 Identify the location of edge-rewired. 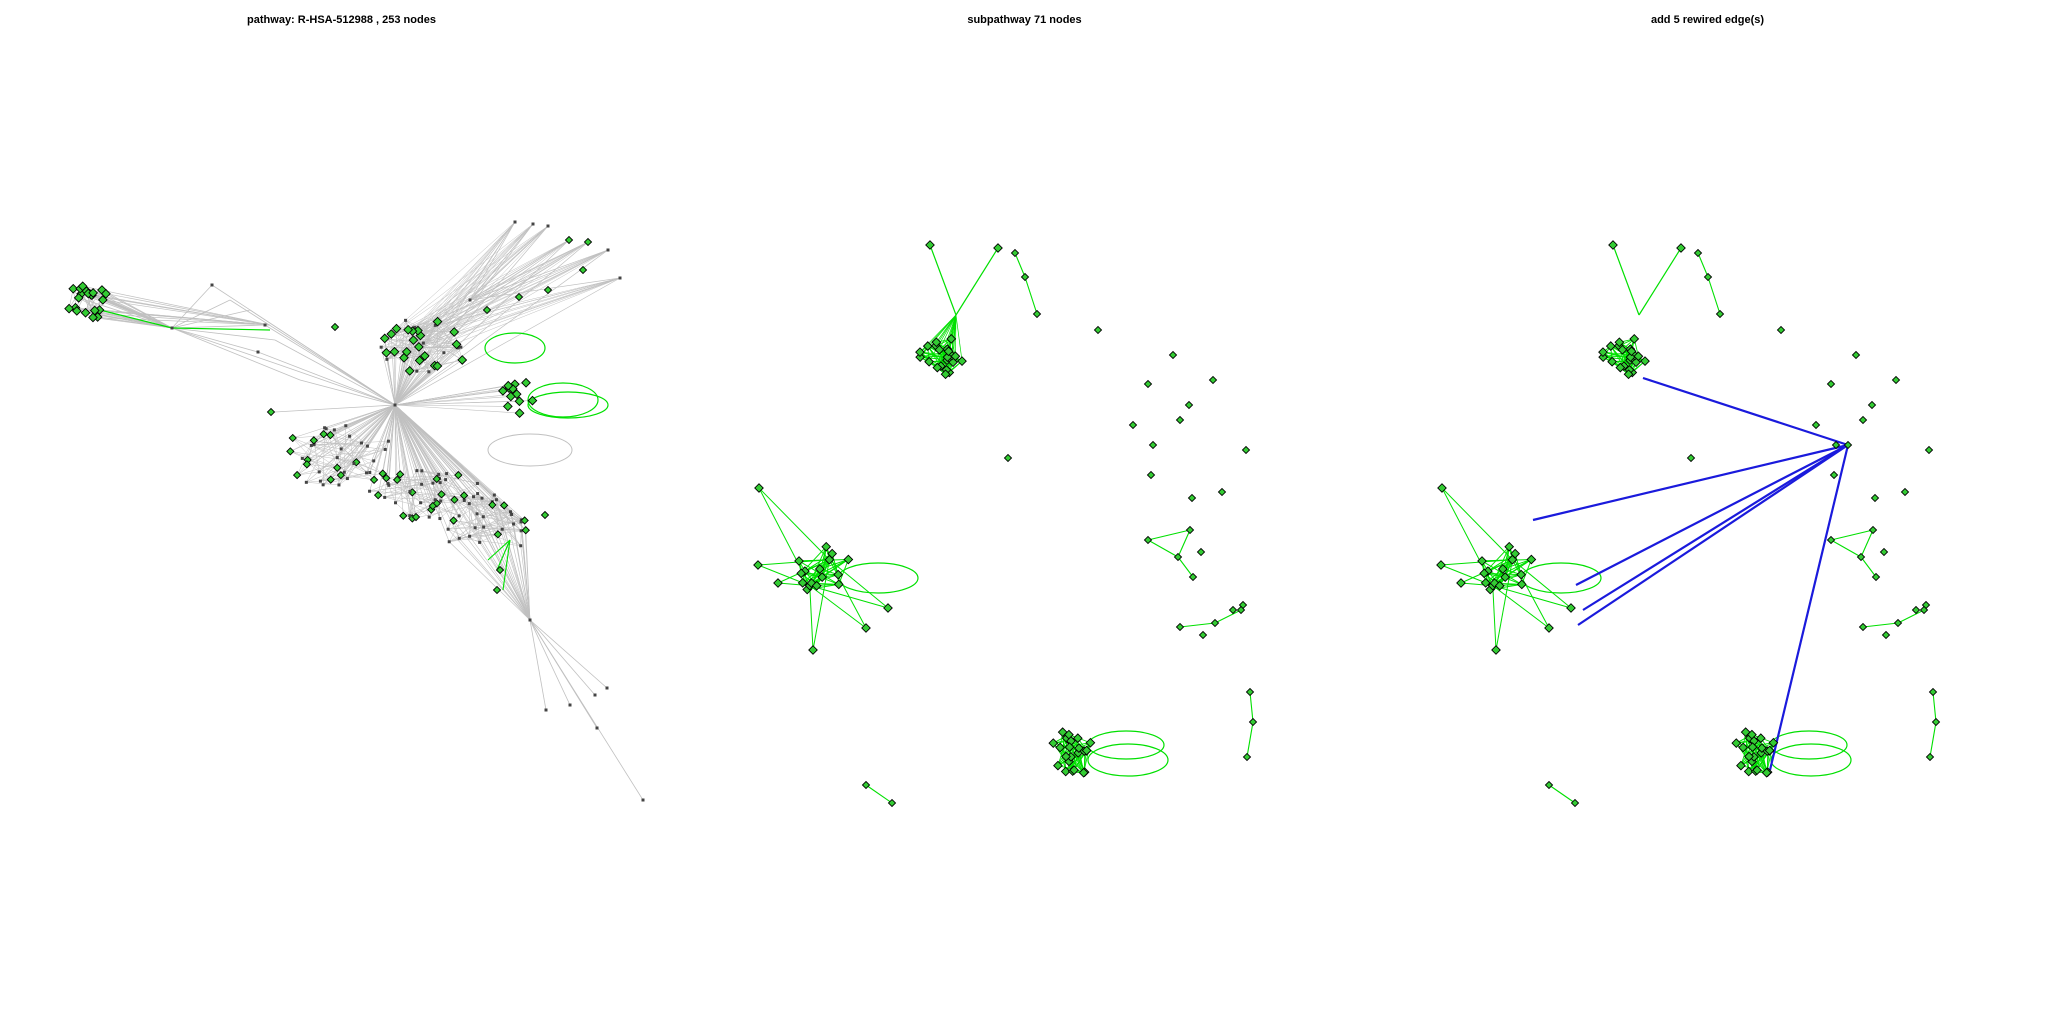
(1713, 535).